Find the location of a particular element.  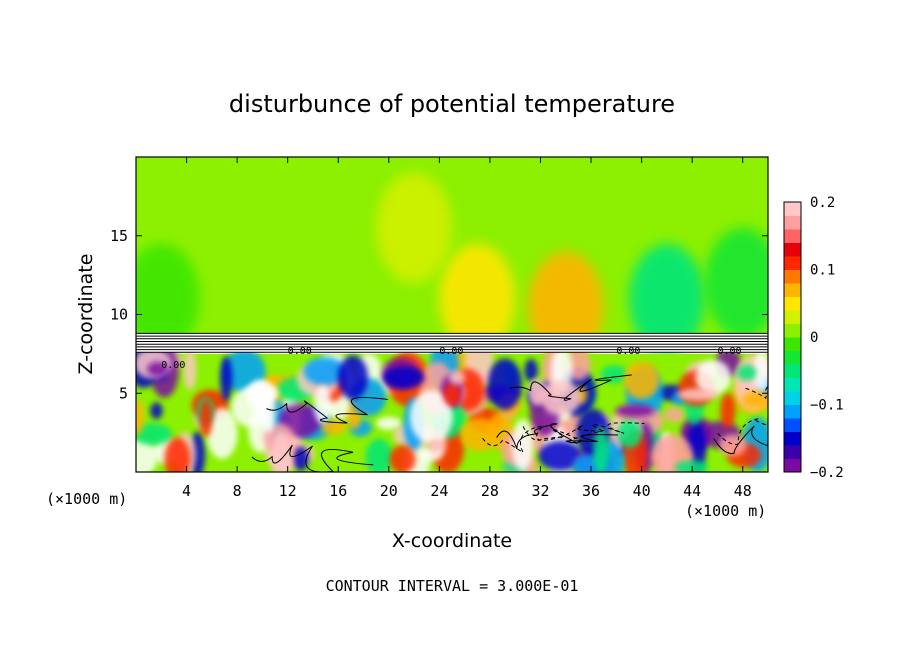

boundary-layer-field is located at coordinates (452, 405).